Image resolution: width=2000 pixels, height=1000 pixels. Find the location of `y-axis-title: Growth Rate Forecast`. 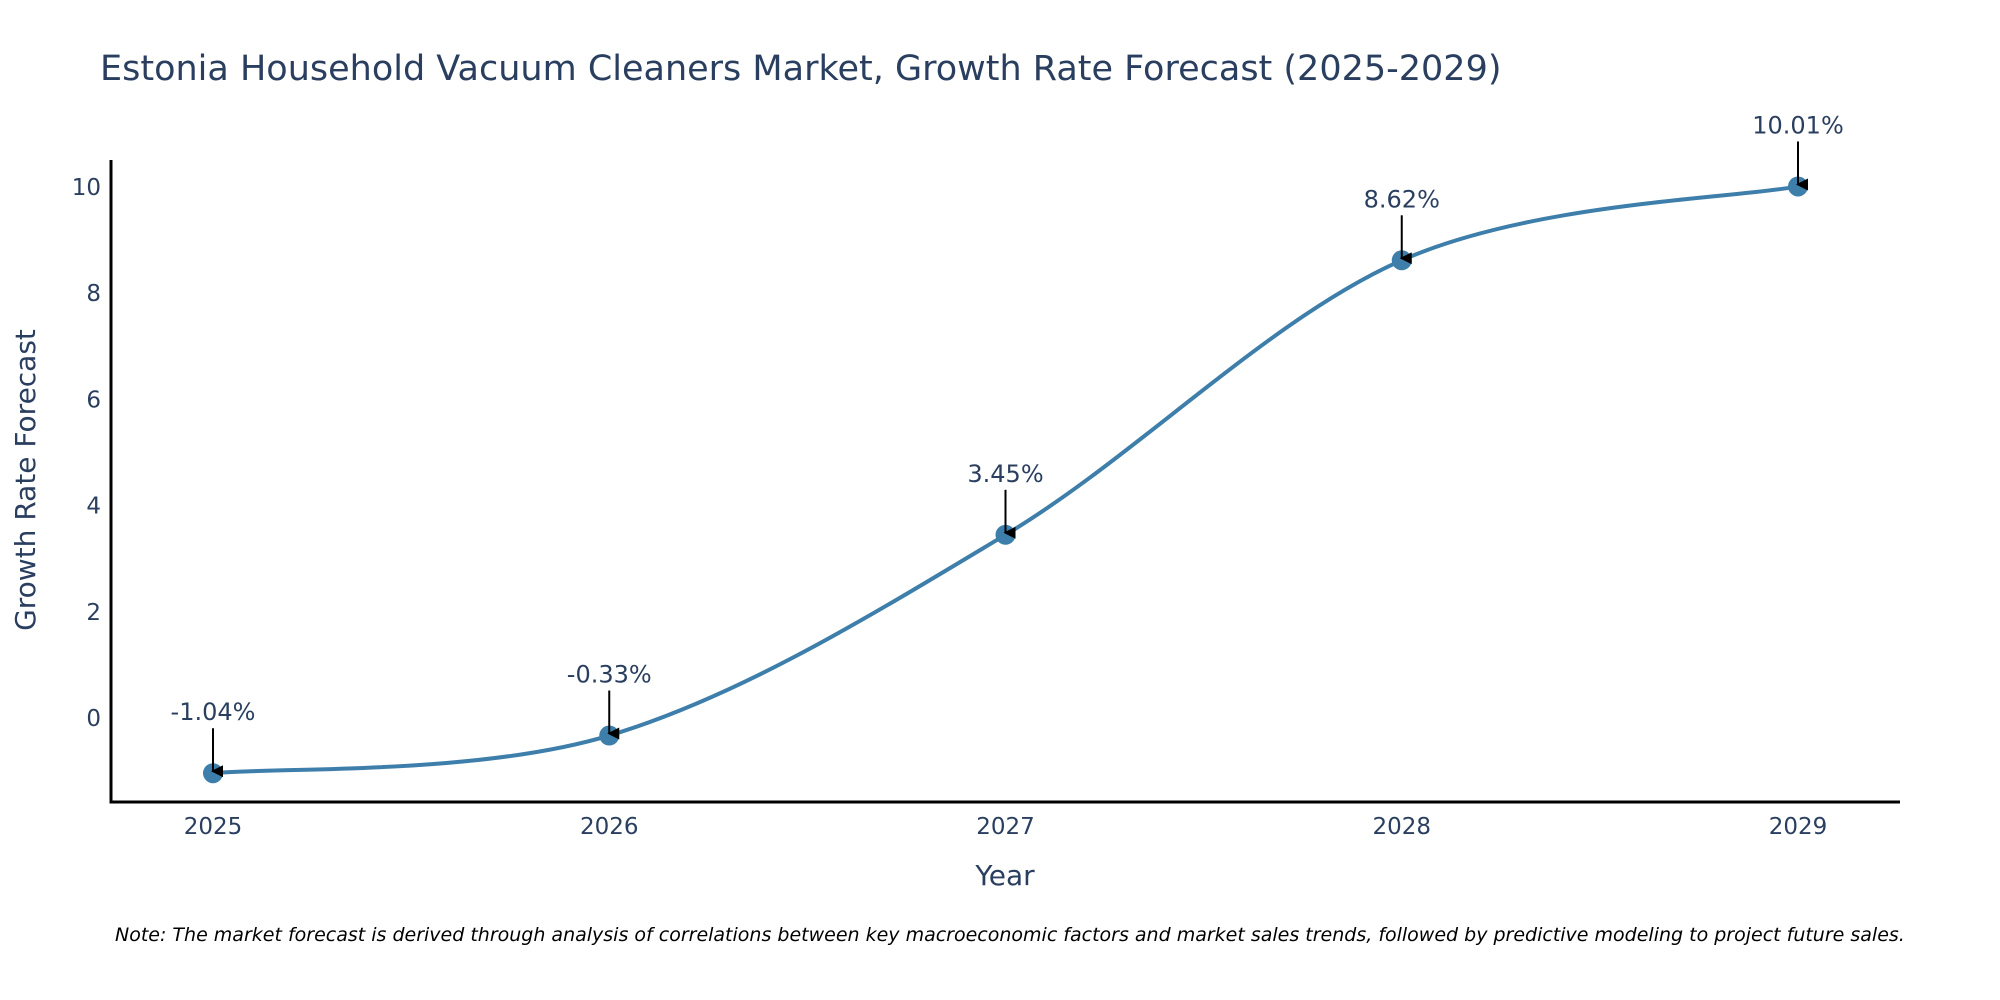

y-axis-title: Growth Rate Forecast is located at coordinates (25, 480).